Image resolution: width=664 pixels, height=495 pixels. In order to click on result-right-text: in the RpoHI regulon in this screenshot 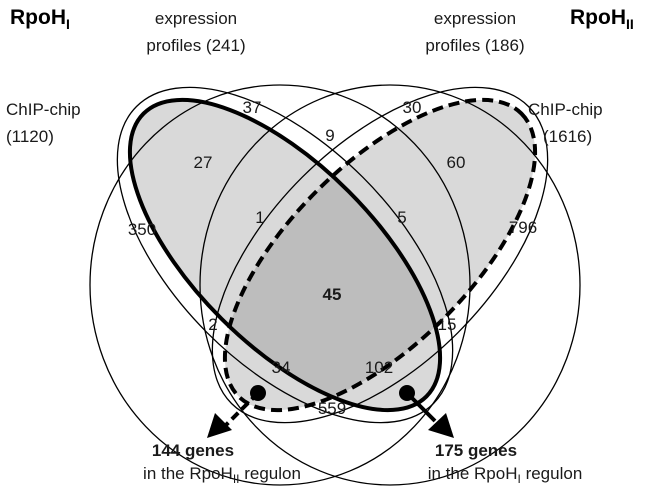, I will do `click(505, 475)`.